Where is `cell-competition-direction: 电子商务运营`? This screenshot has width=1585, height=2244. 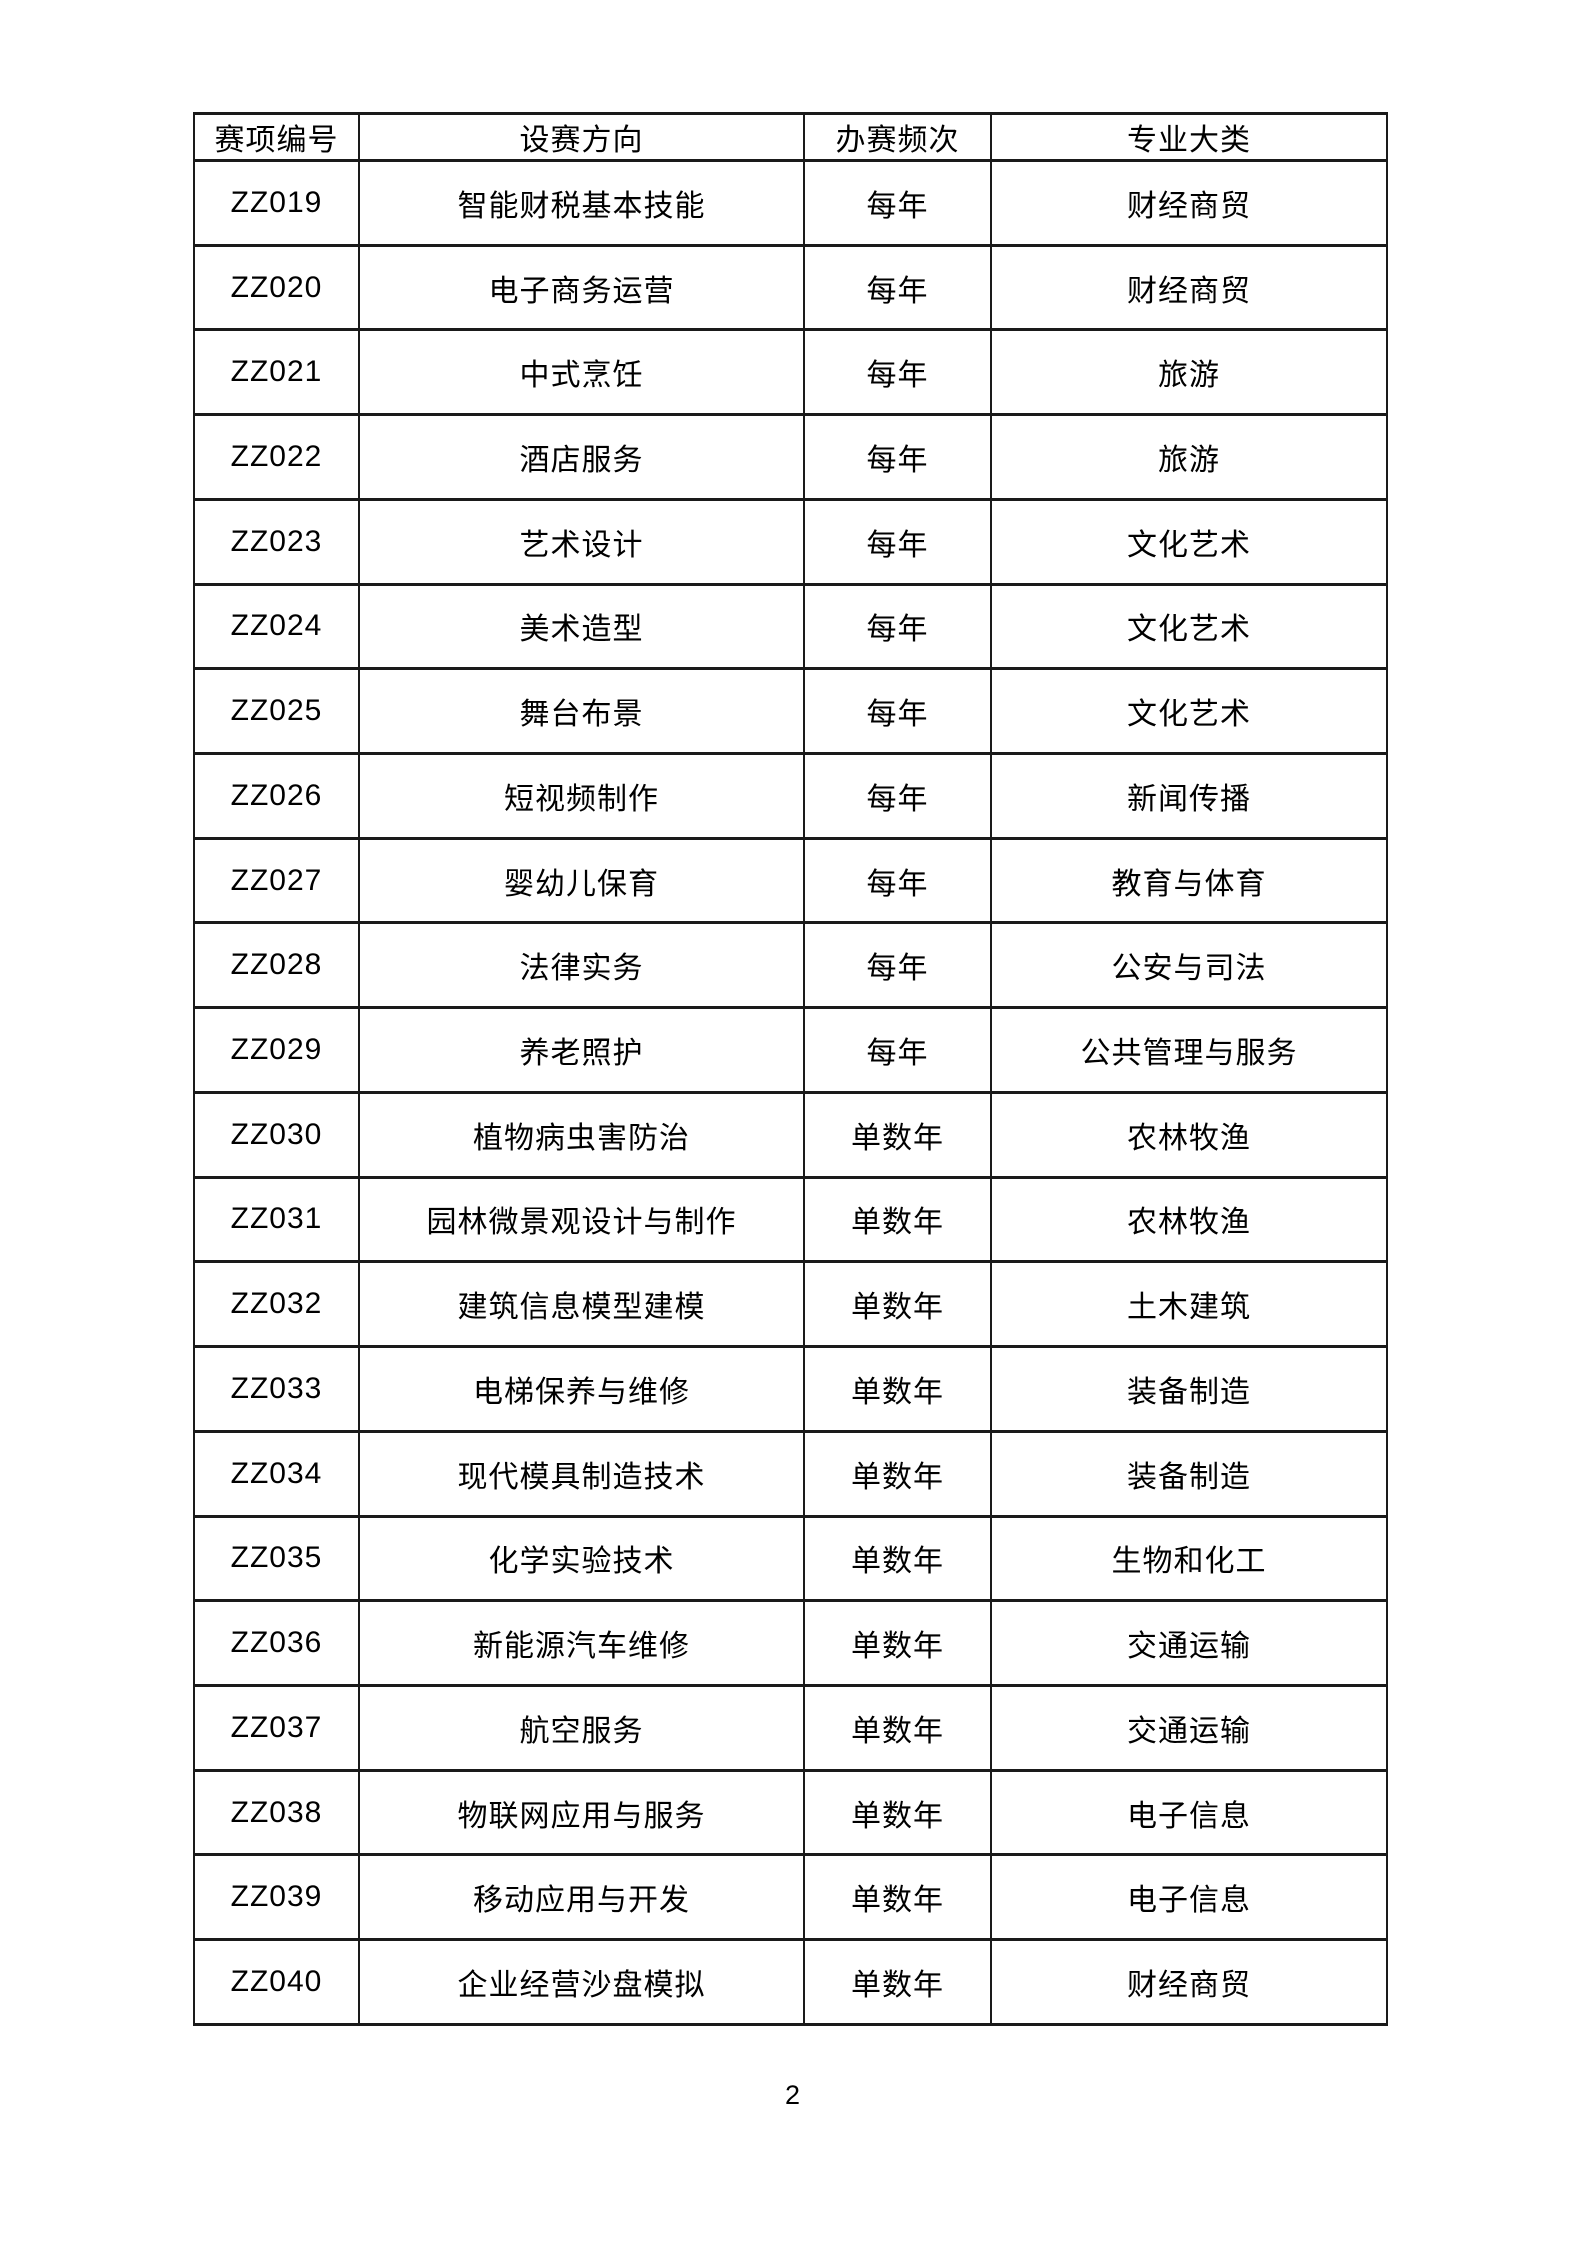
cell-competition-direction: 电子商务运营 is located at coordinates (581, 287).